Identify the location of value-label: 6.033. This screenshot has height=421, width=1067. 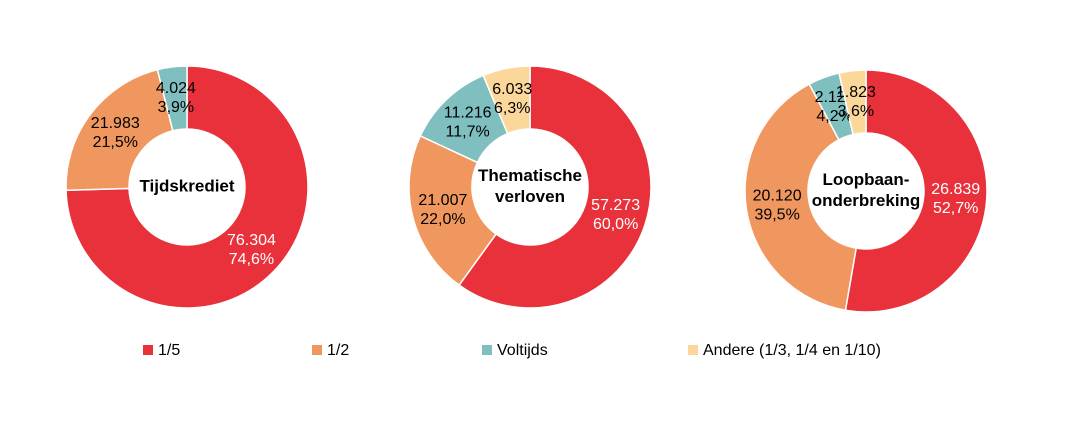
(512, 89).